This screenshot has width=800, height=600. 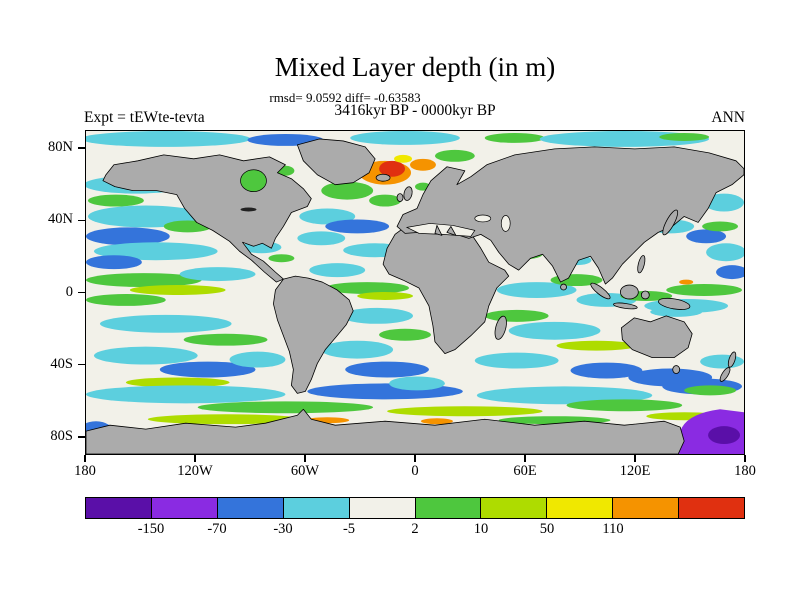 I want to click on landmass-sri-lanka, so click(x=563, y=287).